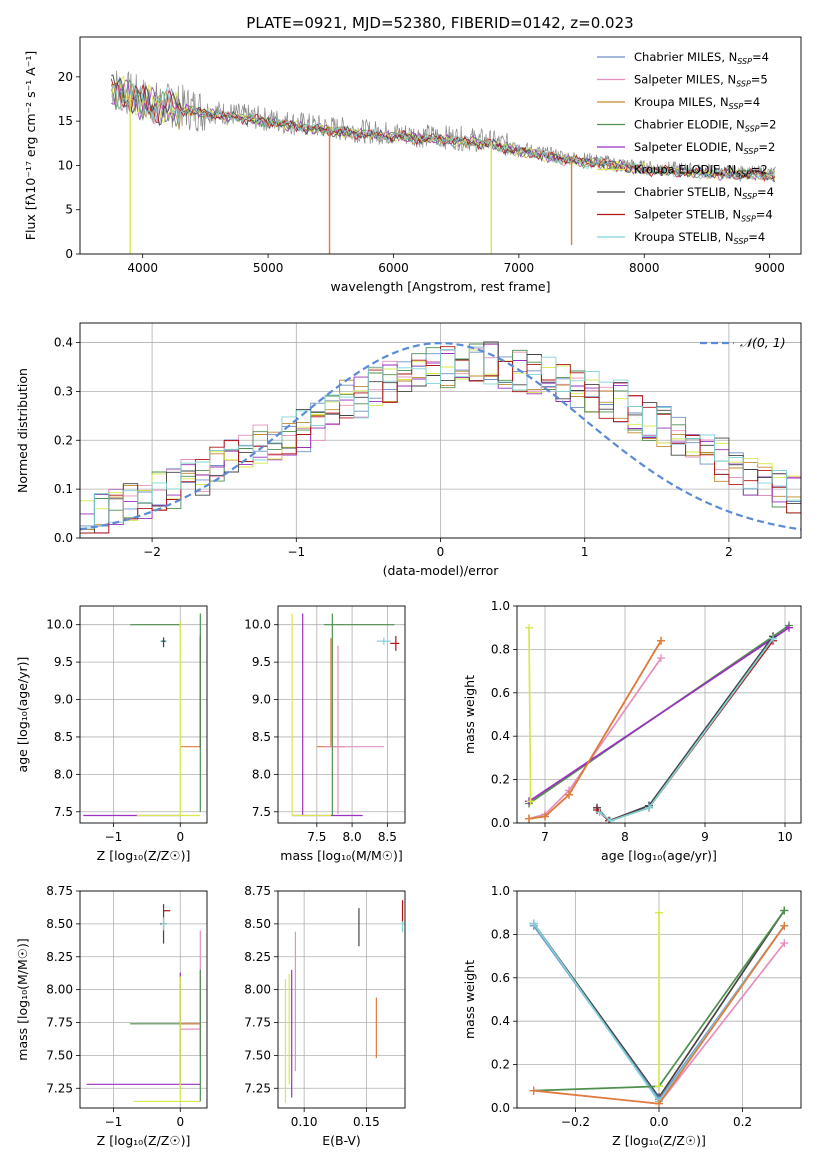 The image size is (819, 1170). What do you see at coordinates (257, 990) in the screenshot?
I see `mass-EBV-ytick-label: 8.00` at bounding box center [257, 990].